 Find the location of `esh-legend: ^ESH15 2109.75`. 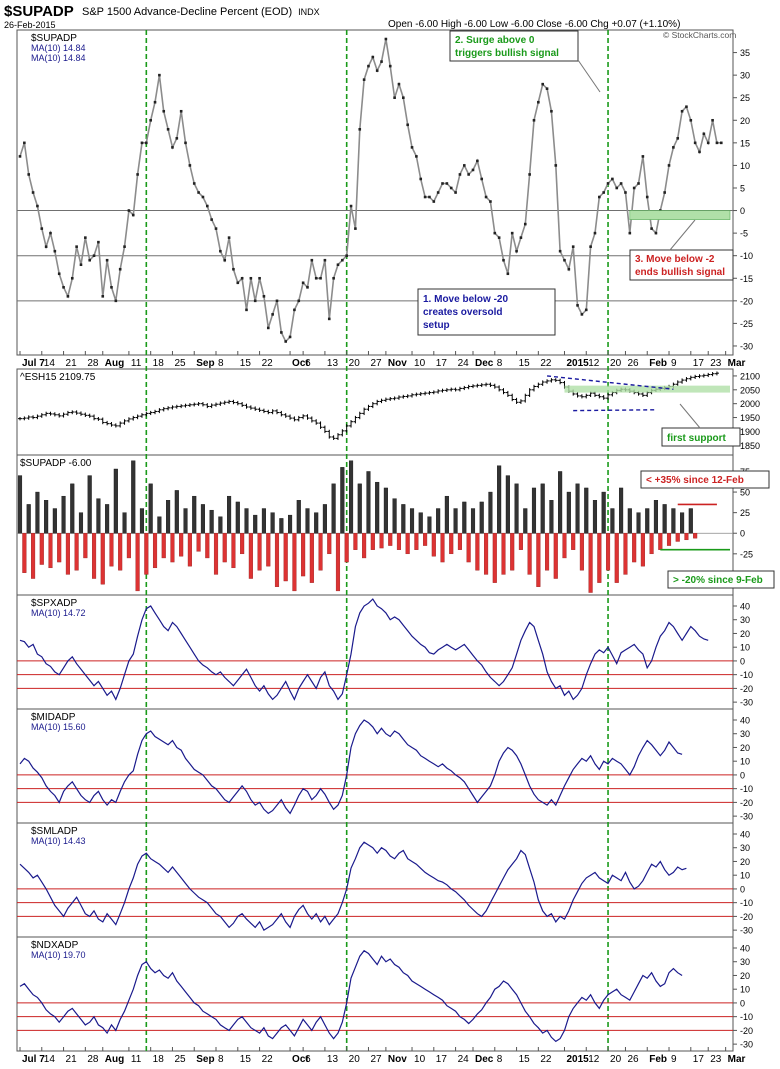

esh-legend: ^ESH15 2109.75 is located at coordinates (58, 377).